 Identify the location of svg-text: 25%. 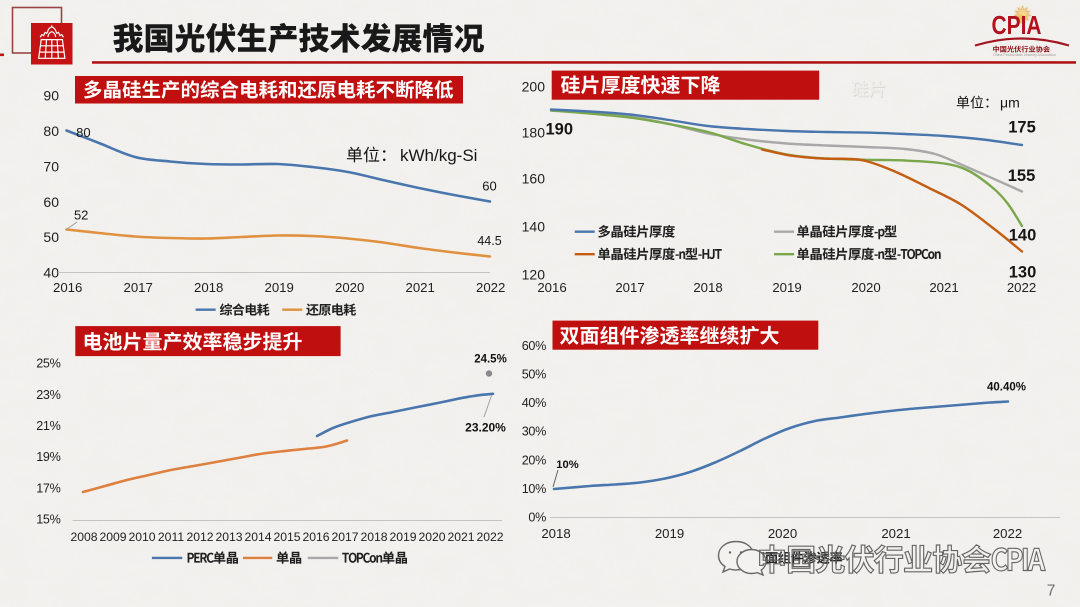
(48, 364).